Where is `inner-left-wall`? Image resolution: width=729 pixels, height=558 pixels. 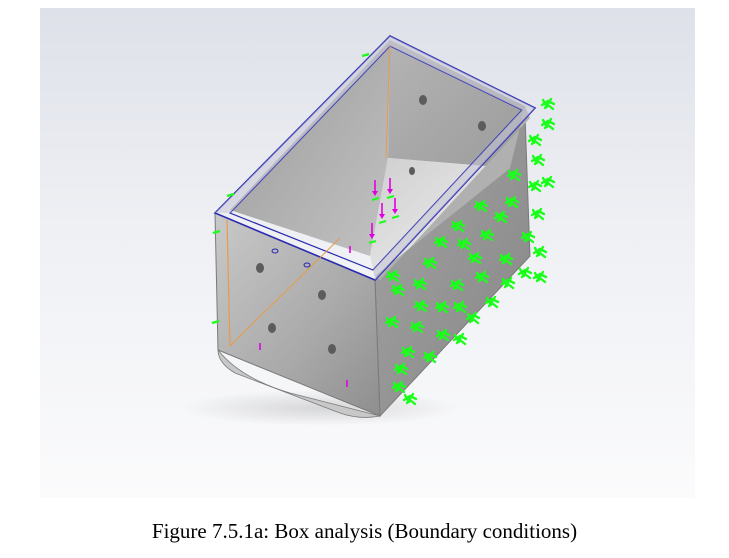 inner-left-wall is located at coordinates (310, 148).